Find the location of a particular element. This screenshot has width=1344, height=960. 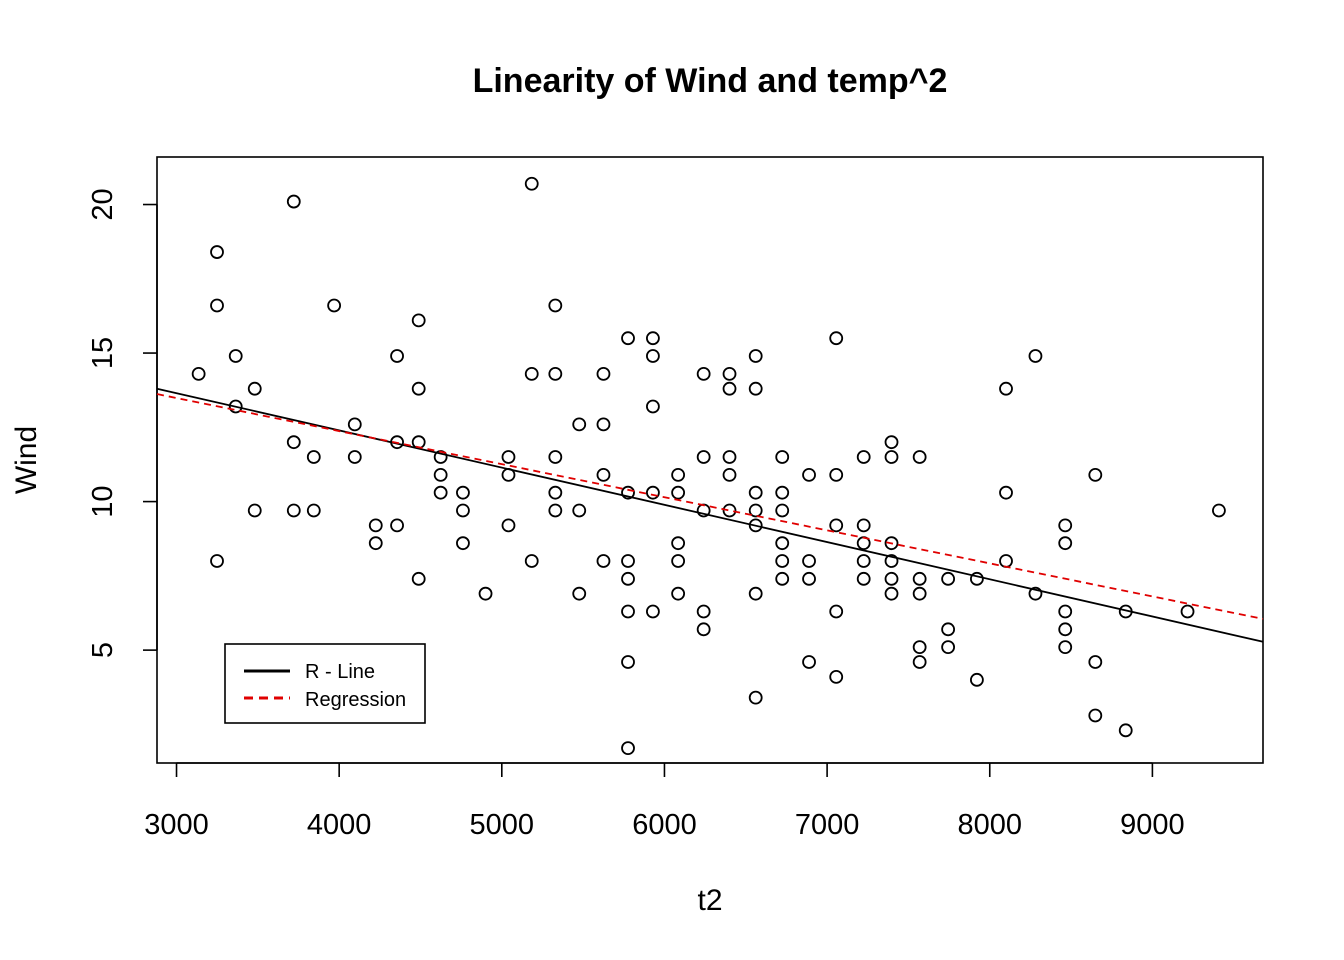

x-axis: 3000 4000 5000 6000 7000 8000 9000 is located at coordinates (664, 801).